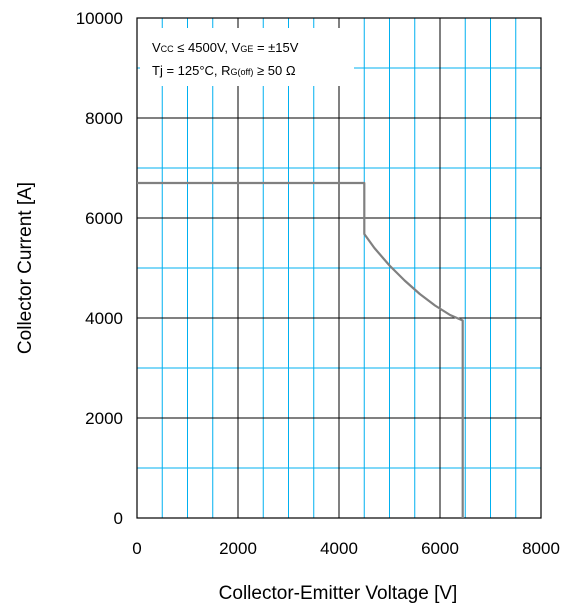 This screenshot has height=610, width=574. What do you see at coordinates (104, 118) in the screenshot?
I see `y-tick-label: 8000` at bounding box center [104, 118].